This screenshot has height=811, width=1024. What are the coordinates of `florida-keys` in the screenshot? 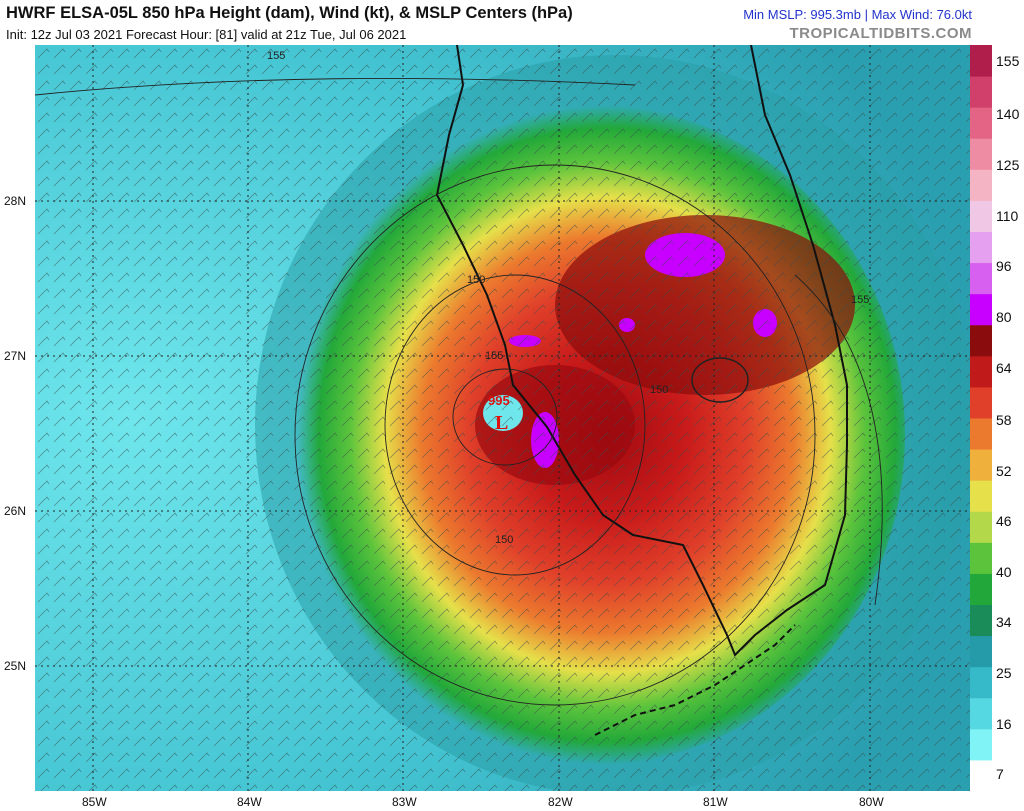 It's located at (695, 680).